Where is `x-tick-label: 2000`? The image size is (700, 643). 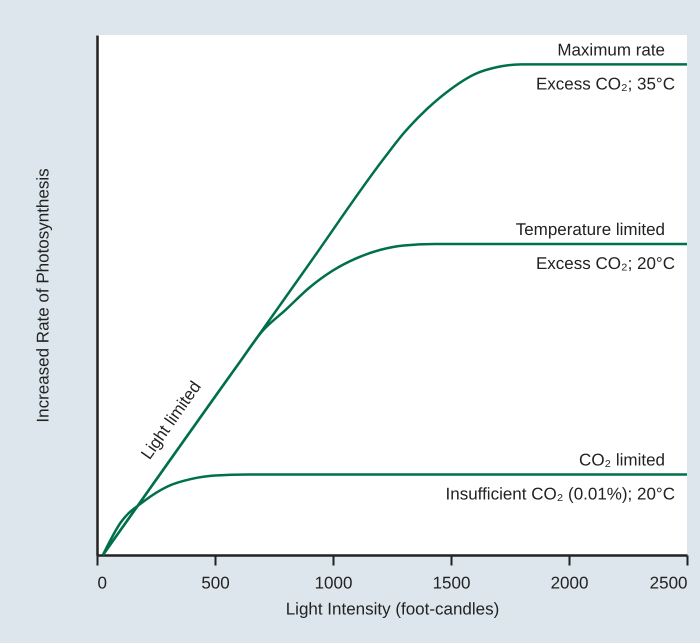 x-tick-label: 2000 is located at coordinates (569, 583).